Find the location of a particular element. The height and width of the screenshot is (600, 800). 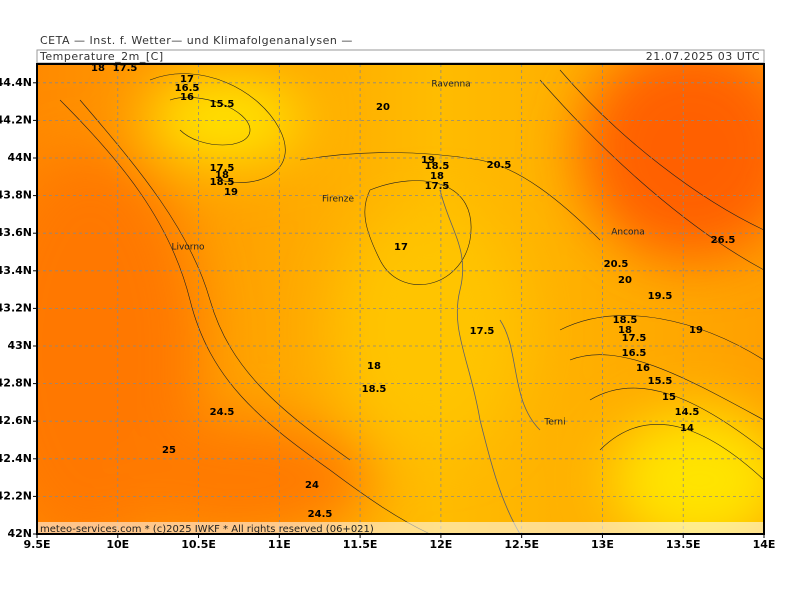

x-tick-label: 10E is located at coordinates (117, 544).